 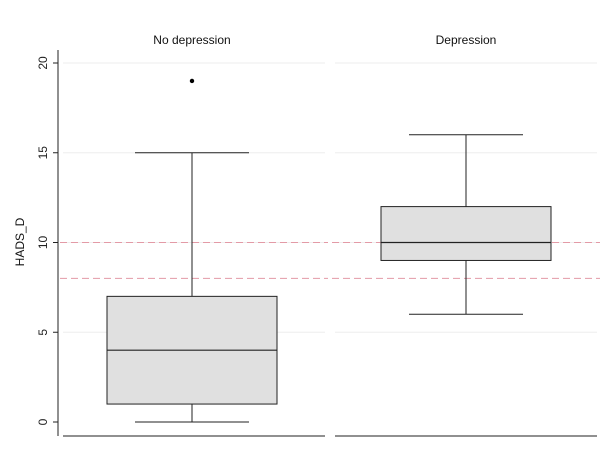 I want to click on y-axis-label: HADS_D, so click(x=20, y=241).